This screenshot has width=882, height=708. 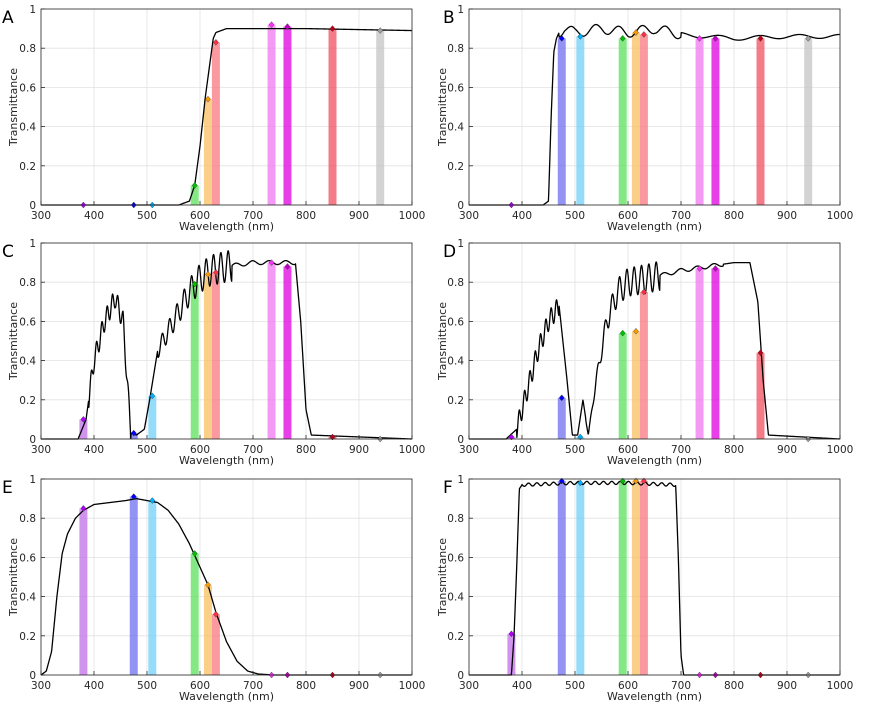 What do you see at coordinates (449, 252) in the screenshot?
I see `panel-letter: D` at bounding box center [449, 252].